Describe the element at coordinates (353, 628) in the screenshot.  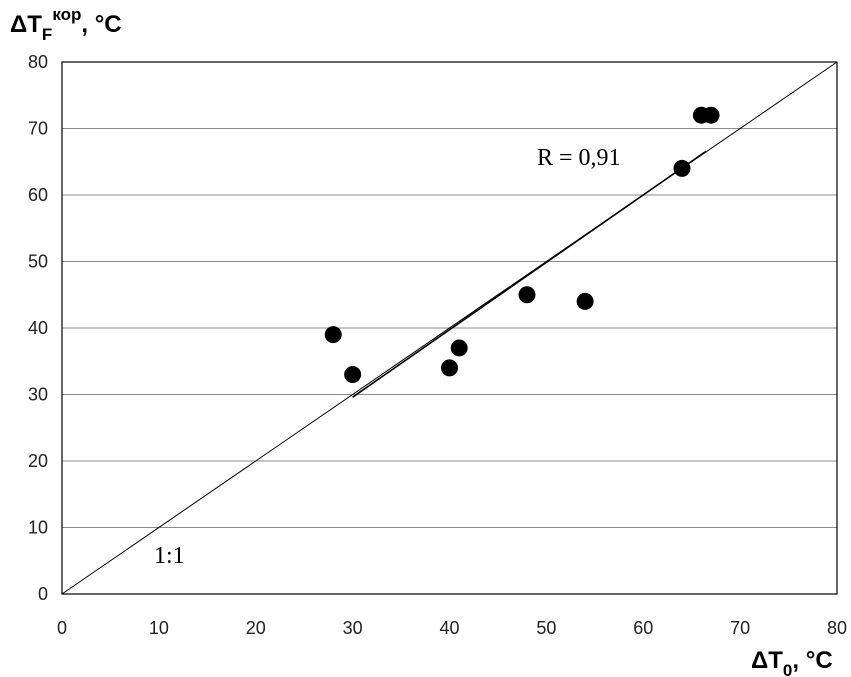
I see `x-tick-label: 30` at that location.